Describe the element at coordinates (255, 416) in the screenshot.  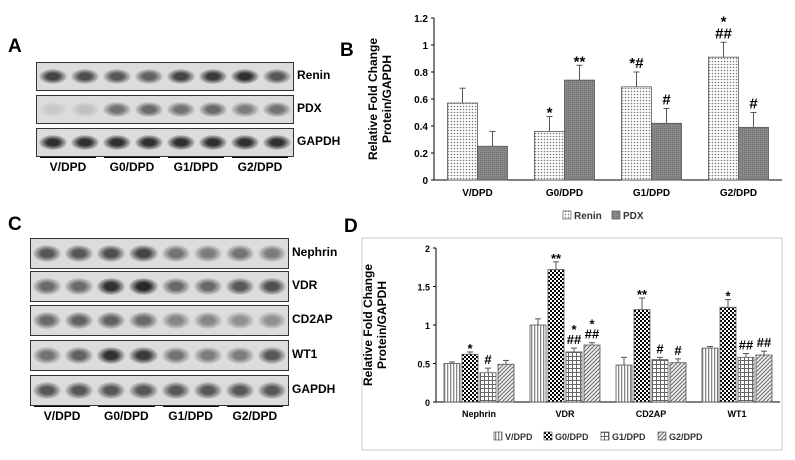
I see `lane-group-label: G2/DPD` at that location.